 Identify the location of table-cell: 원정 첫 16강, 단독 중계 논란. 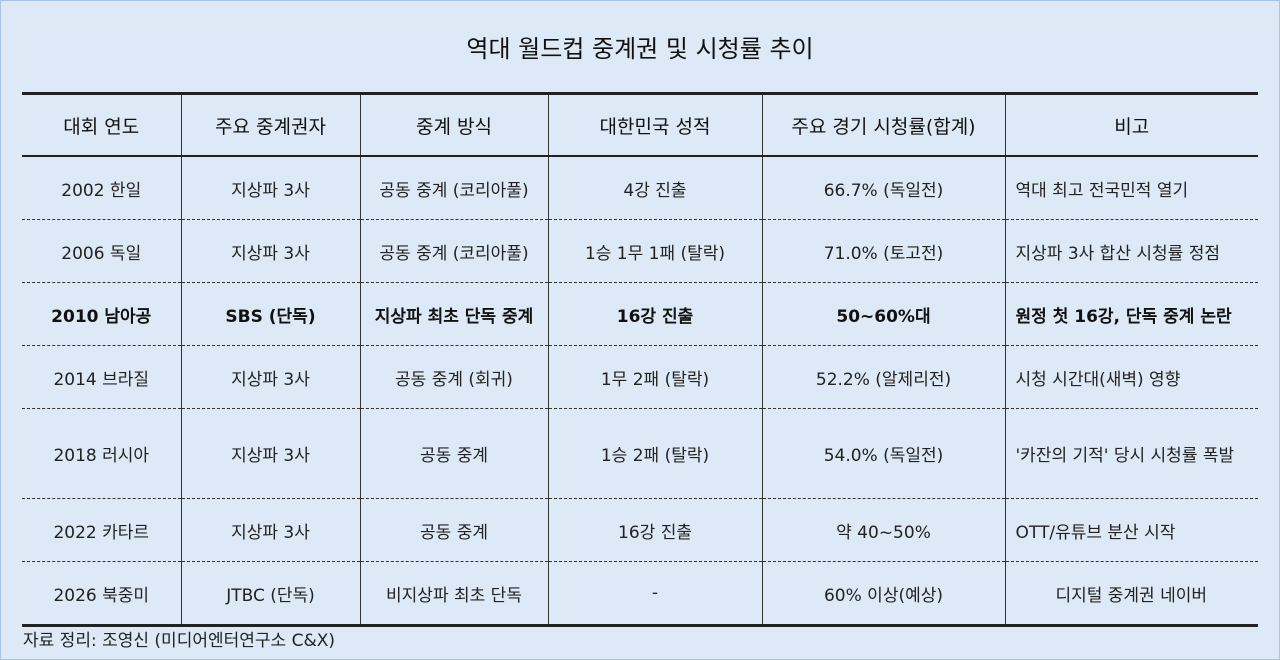
(1131, 314).